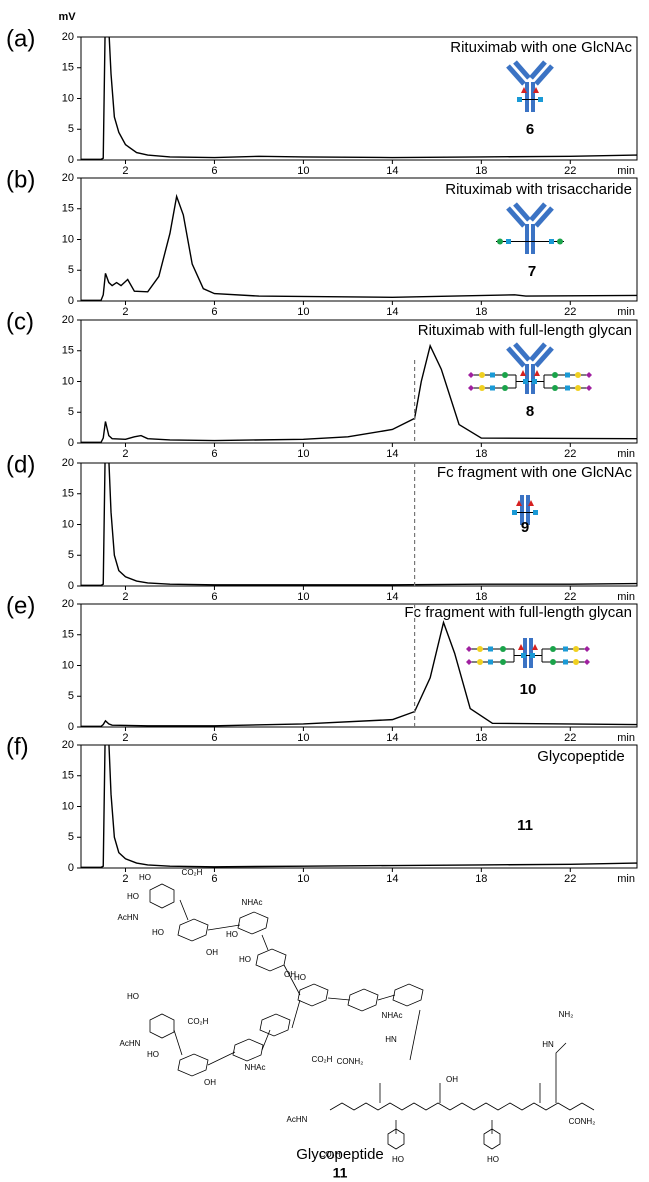  Describe the element at coordinates (525, 527) in the screenshot. I see `compound-number: 9` at that location.